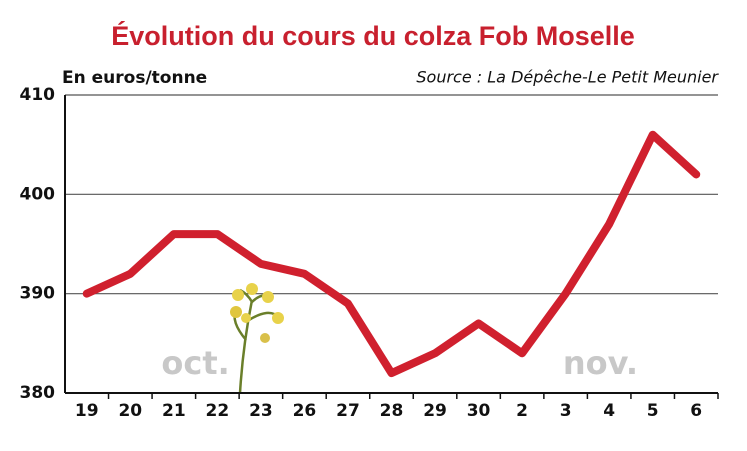 The image size is (747, 451). What do you see at coordinates (305, 411) in the screenshot?
I see `x-tick-label: 26` at bounding box center [305, 411].